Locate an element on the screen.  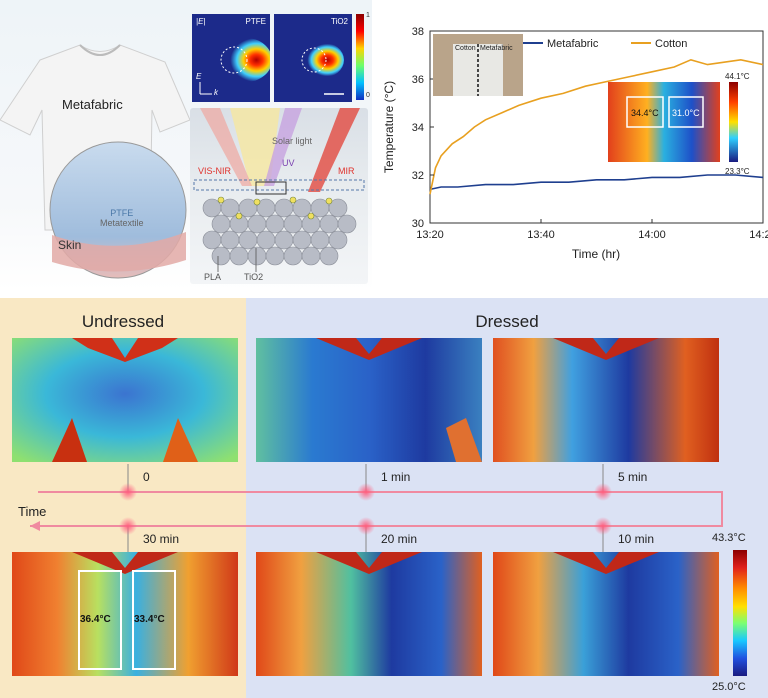
roi-temp-left: 36.4°C is located at coordinates (95, 619).